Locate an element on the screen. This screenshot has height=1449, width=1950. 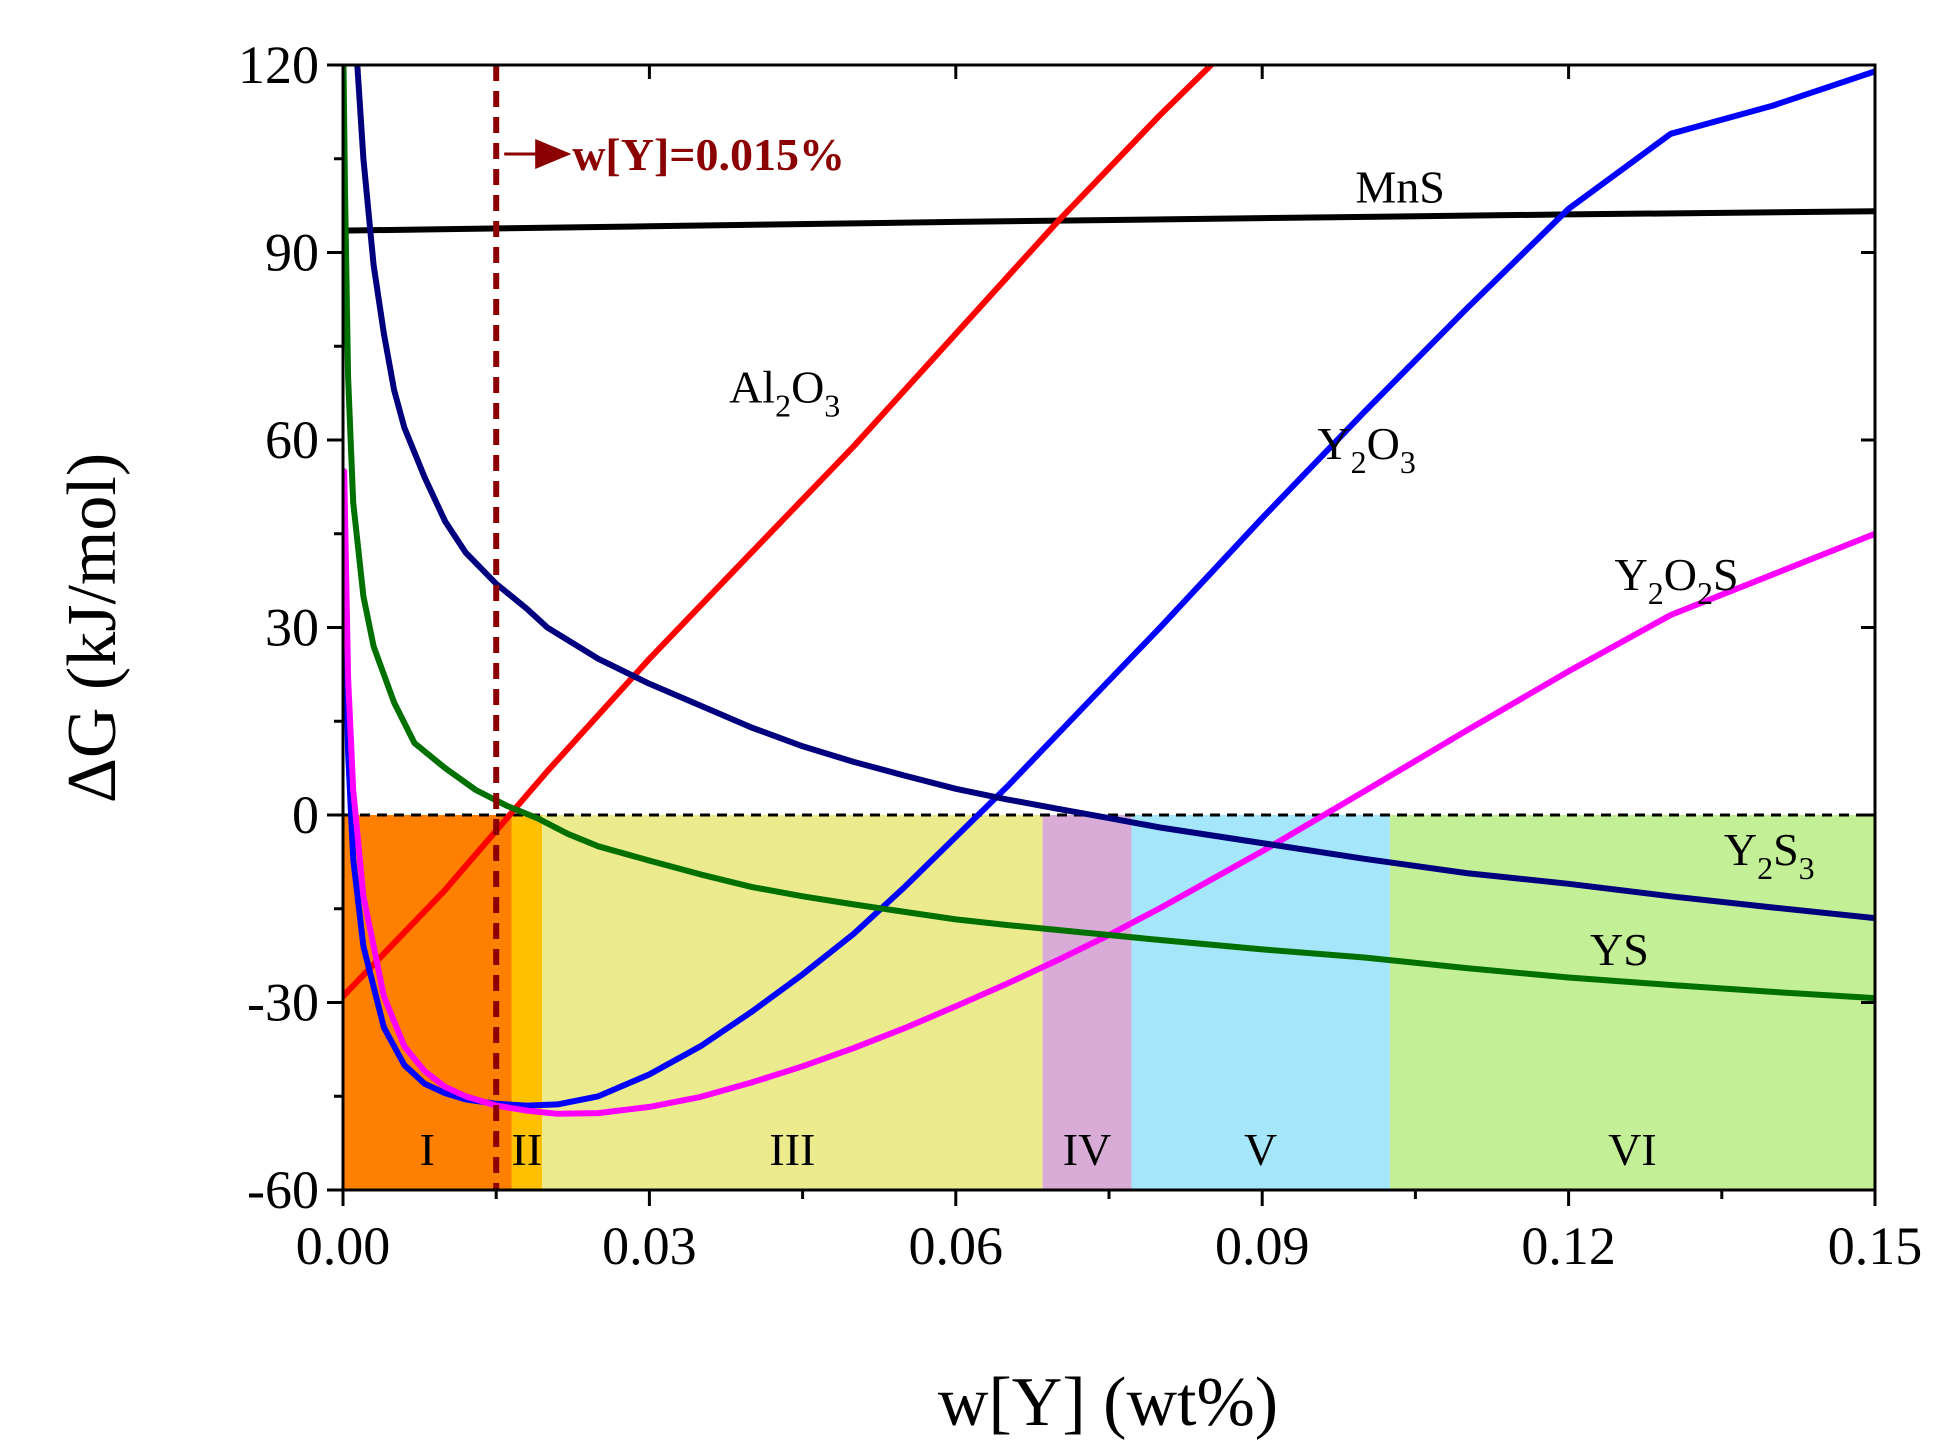
y-tick-label: 30 is located at coordinates (292, 628).